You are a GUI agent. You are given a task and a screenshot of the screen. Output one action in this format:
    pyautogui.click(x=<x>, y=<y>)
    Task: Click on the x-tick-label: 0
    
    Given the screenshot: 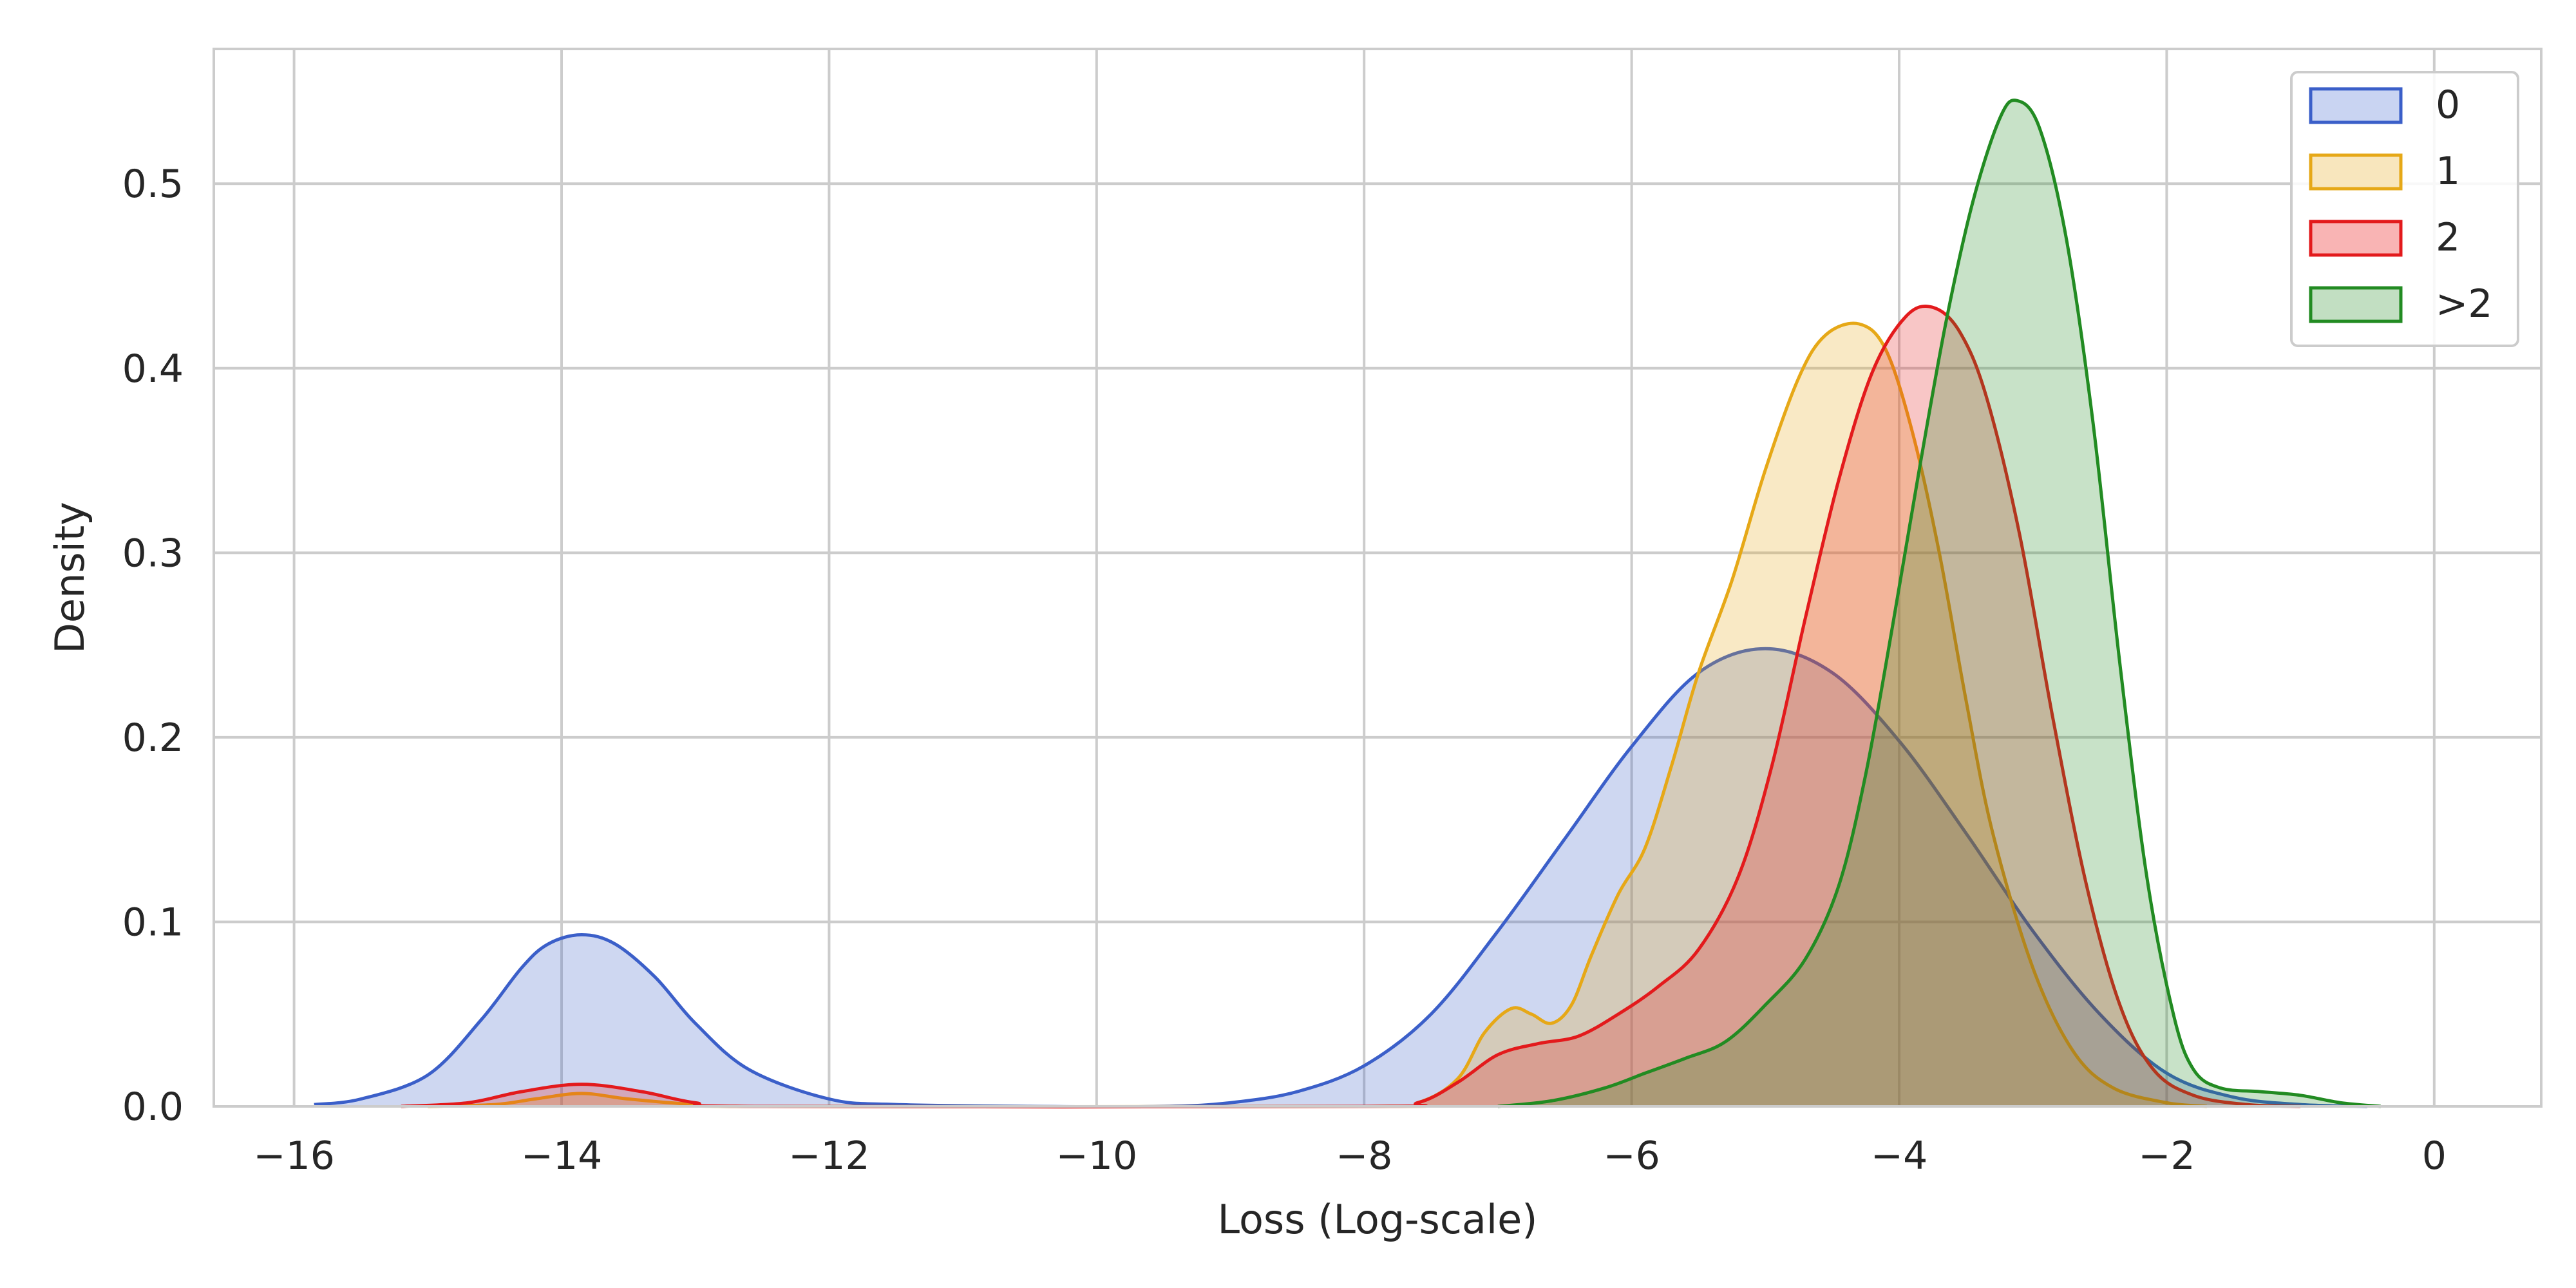 What is the action you would take?
    pyautogui.click(x=2434, y=1156)
    